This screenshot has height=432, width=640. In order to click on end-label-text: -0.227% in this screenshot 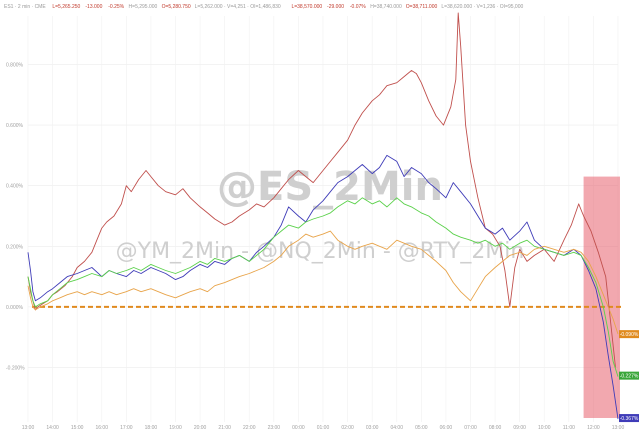, I will do `click(629, 377)`.